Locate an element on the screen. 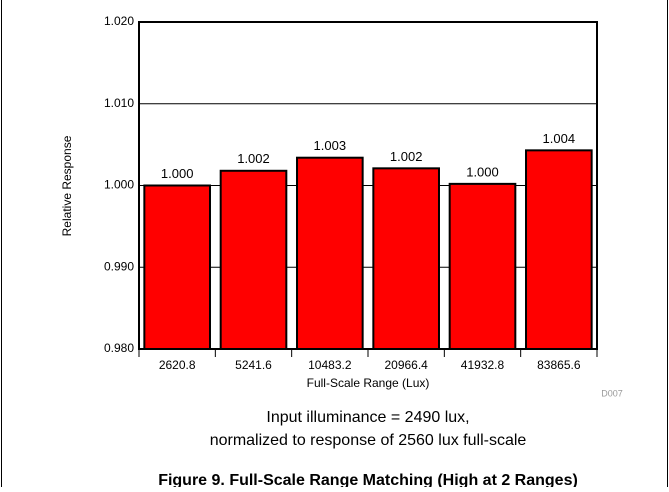 The image size is (669, 492). y-tick-label: 0.990 is located at coordinates (119, 266).